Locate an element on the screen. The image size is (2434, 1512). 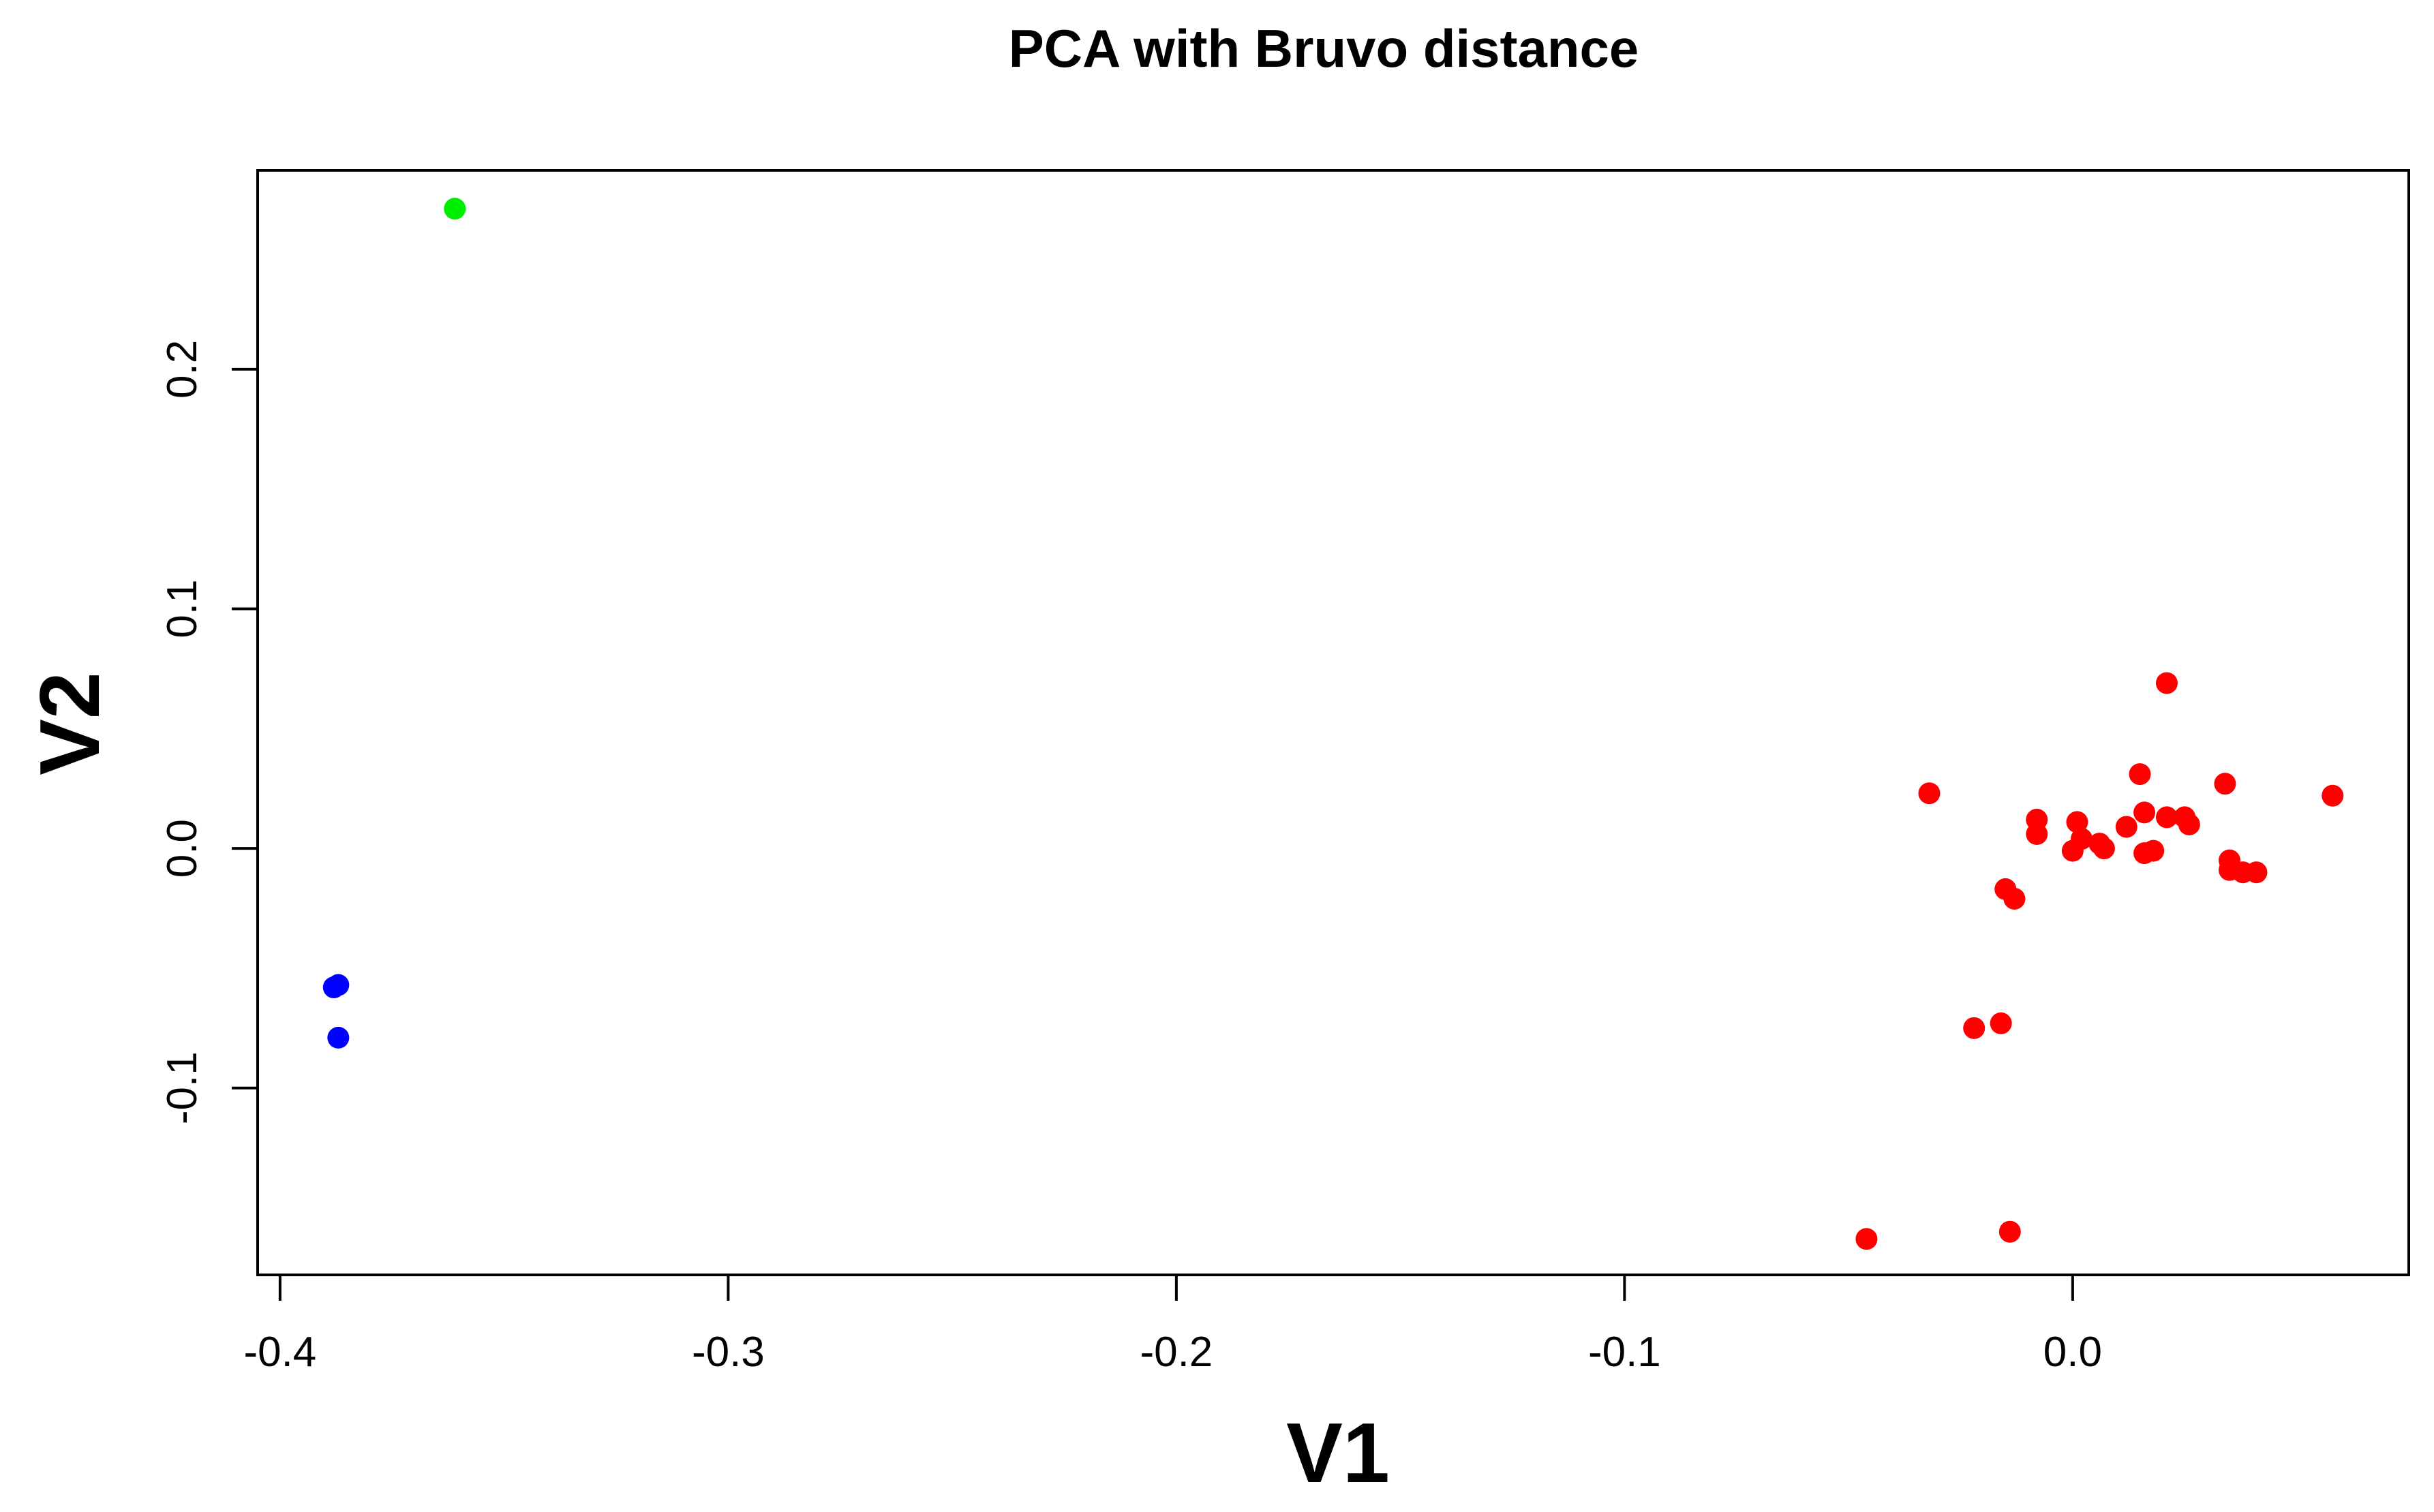
x-tick-label: -0.4 is located at coordinates (279, 1352).